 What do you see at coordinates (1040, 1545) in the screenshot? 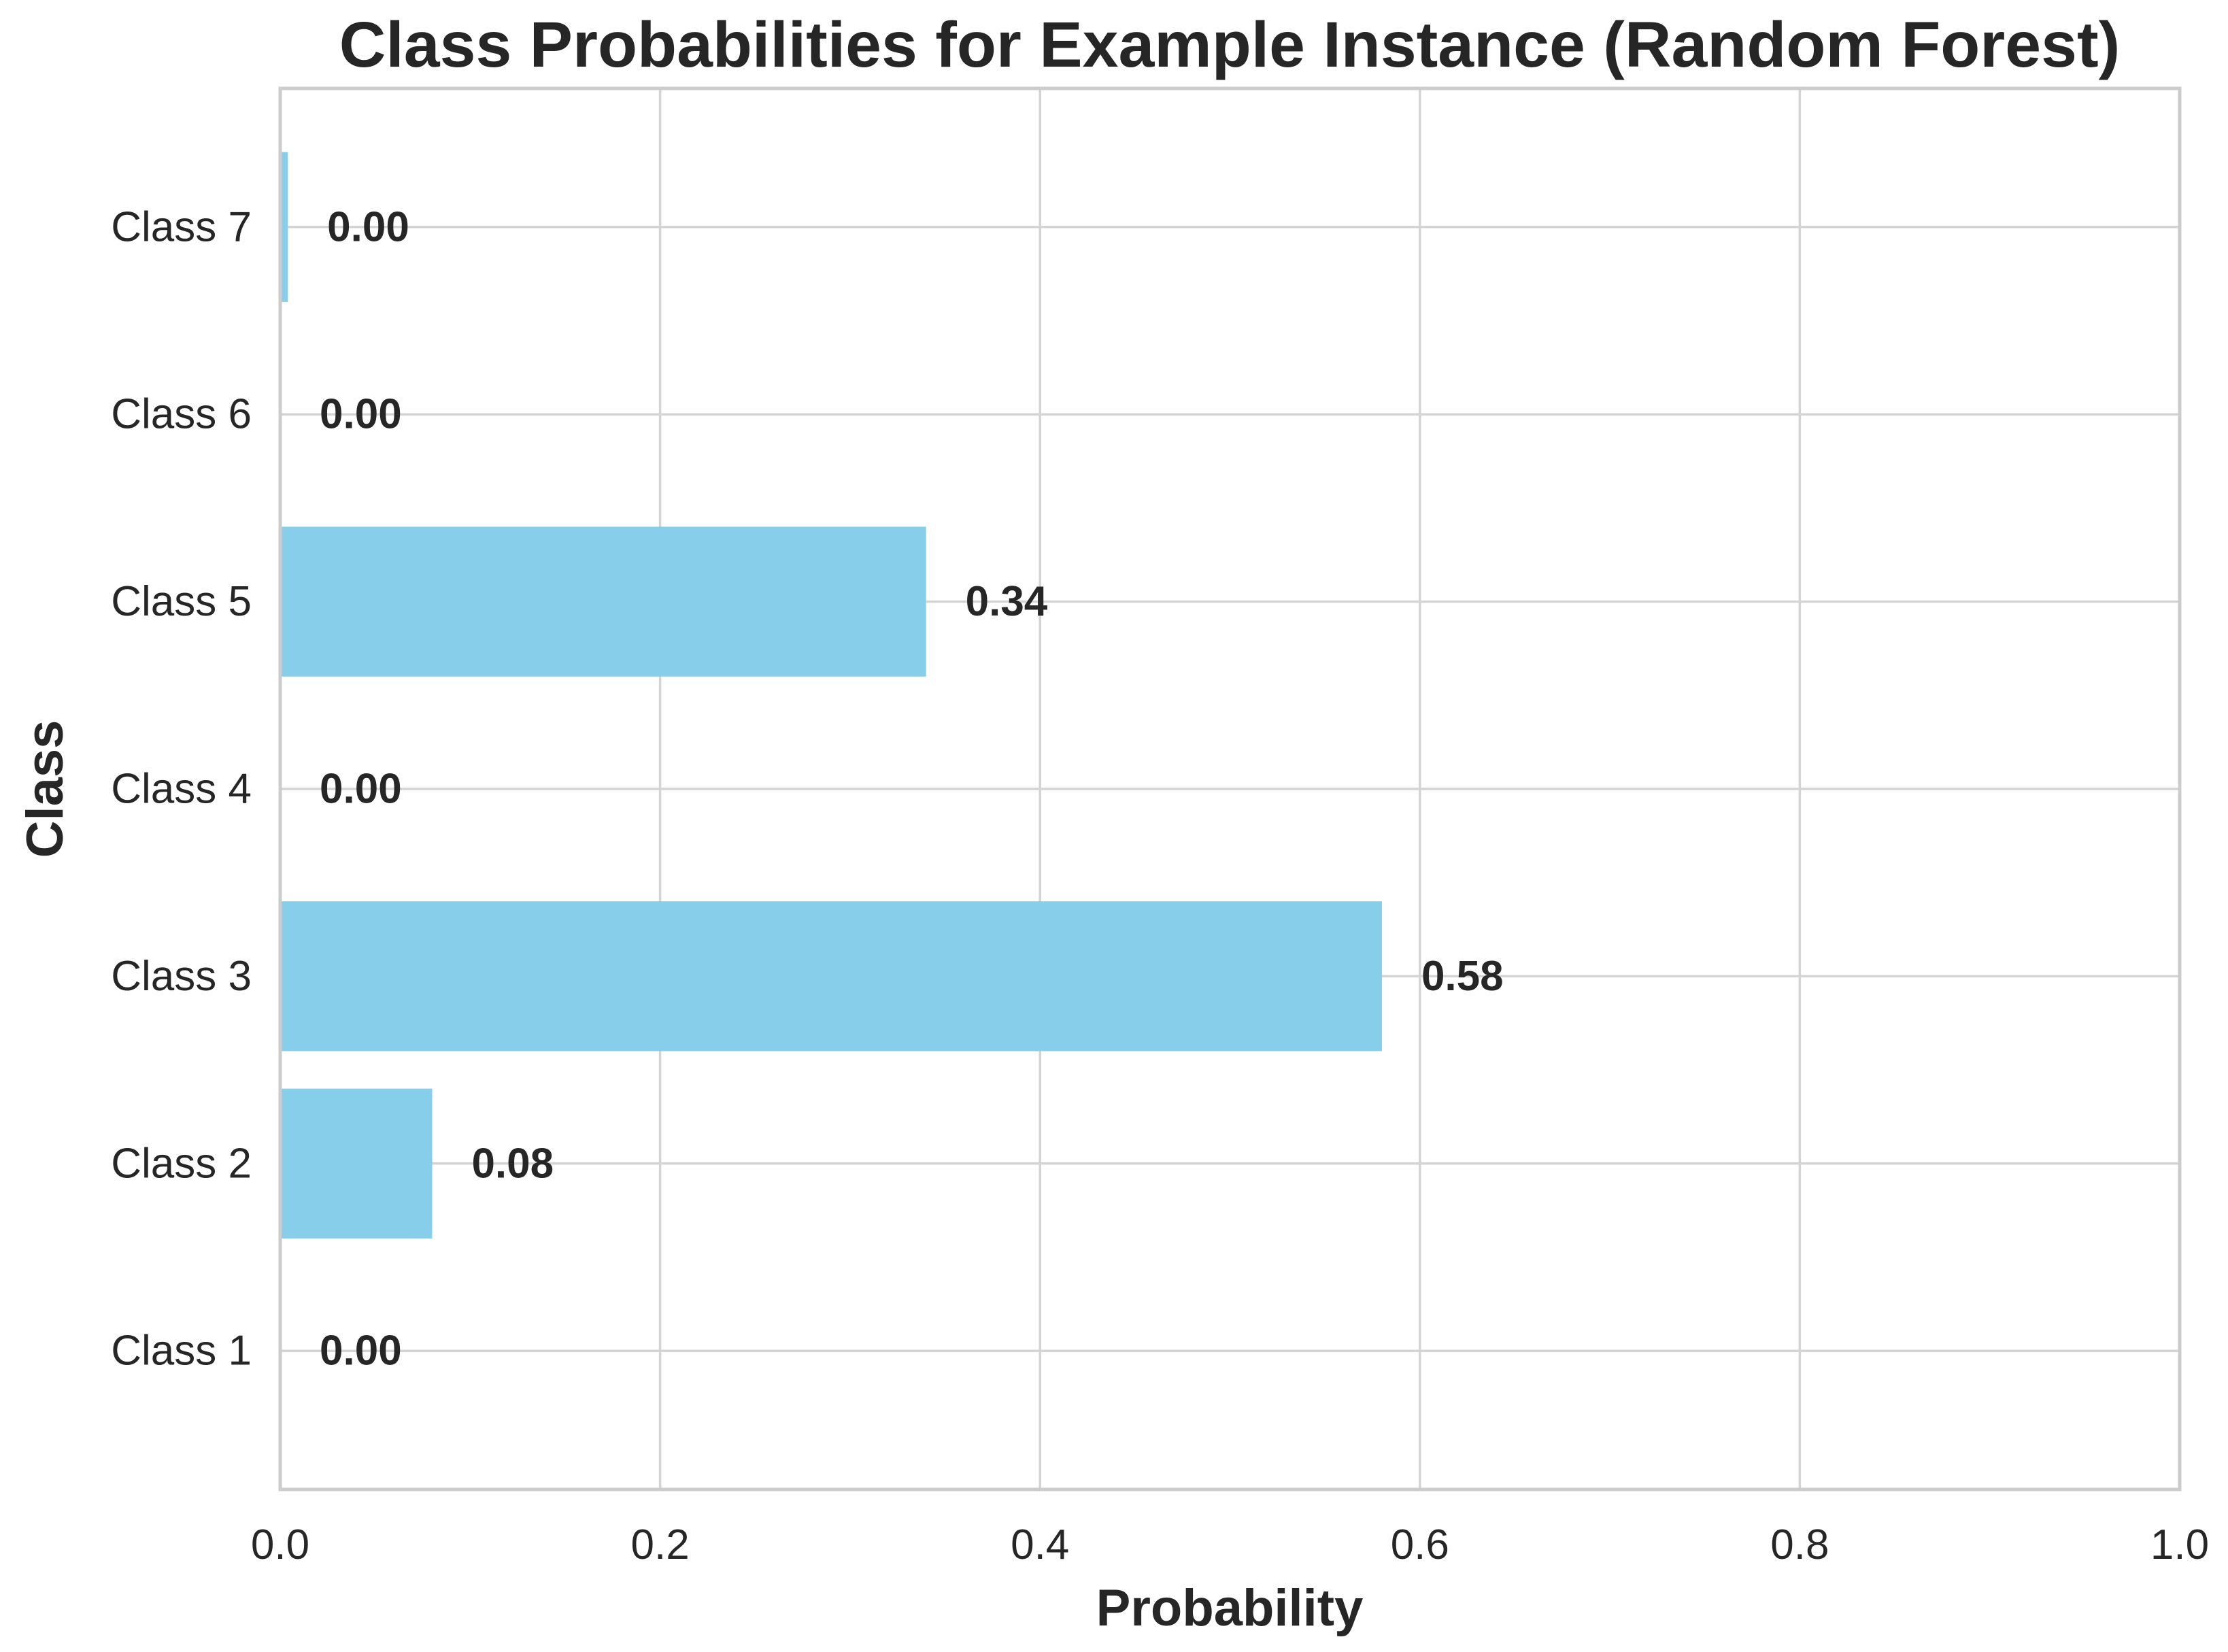
I see `x-tick-label: 0.4` at bounding box center [1040, 1545].